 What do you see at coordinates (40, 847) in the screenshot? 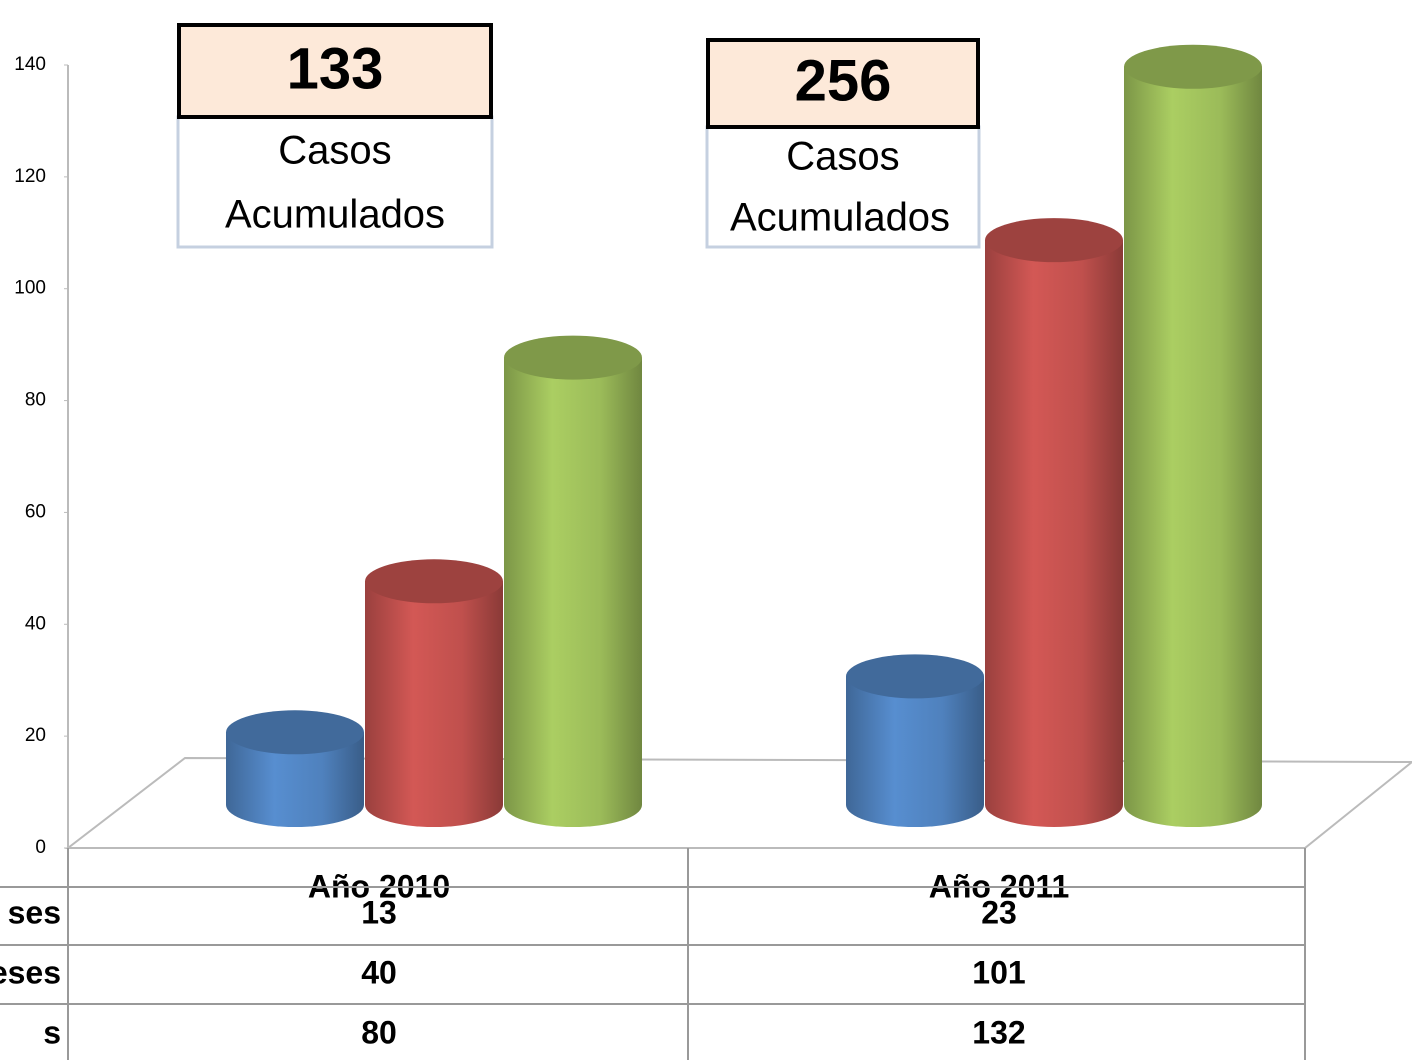
I see `y-tick-label: 0` at bounding box center [40, 847].